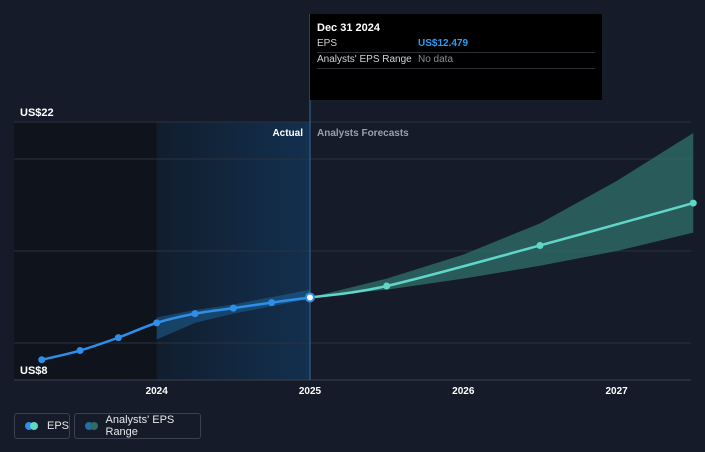  I want to click on tooltip-date: Dec 31 2024, so click(348, 28).